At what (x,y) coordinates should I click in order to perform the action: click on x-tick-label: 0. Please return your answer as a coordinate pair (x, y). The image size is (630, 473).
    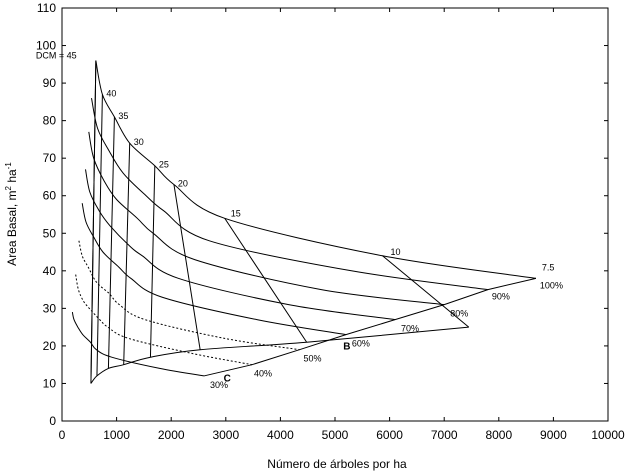
    Looking at the image, I should click on (62, 435).